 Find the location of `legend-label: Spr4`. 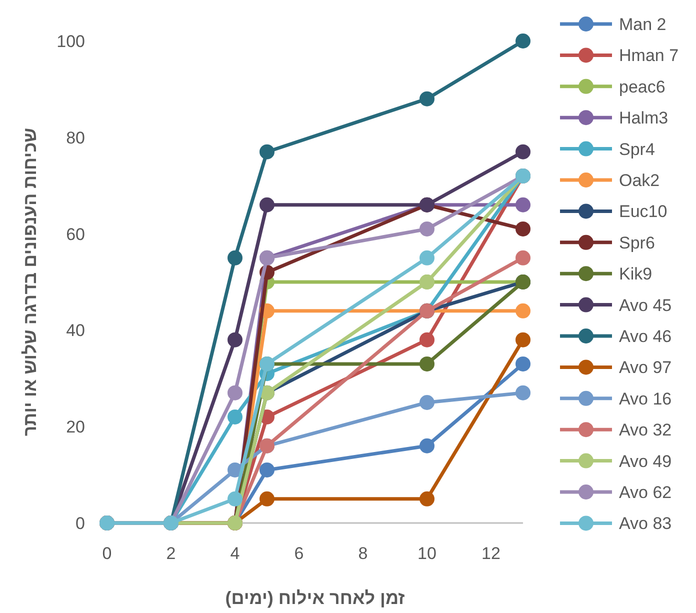

legend-label: Spr4 is located at coordinates (637, 149).